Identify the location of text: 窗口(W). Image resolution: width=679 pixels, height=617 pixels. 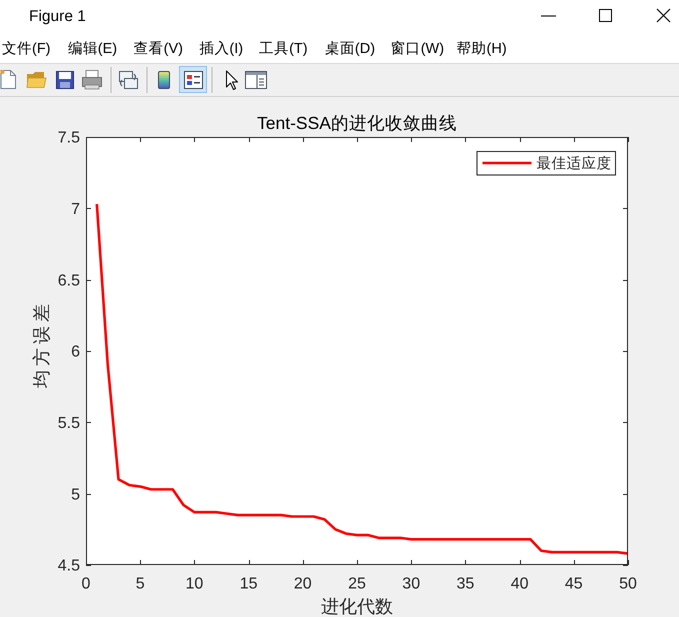
(417, 48).